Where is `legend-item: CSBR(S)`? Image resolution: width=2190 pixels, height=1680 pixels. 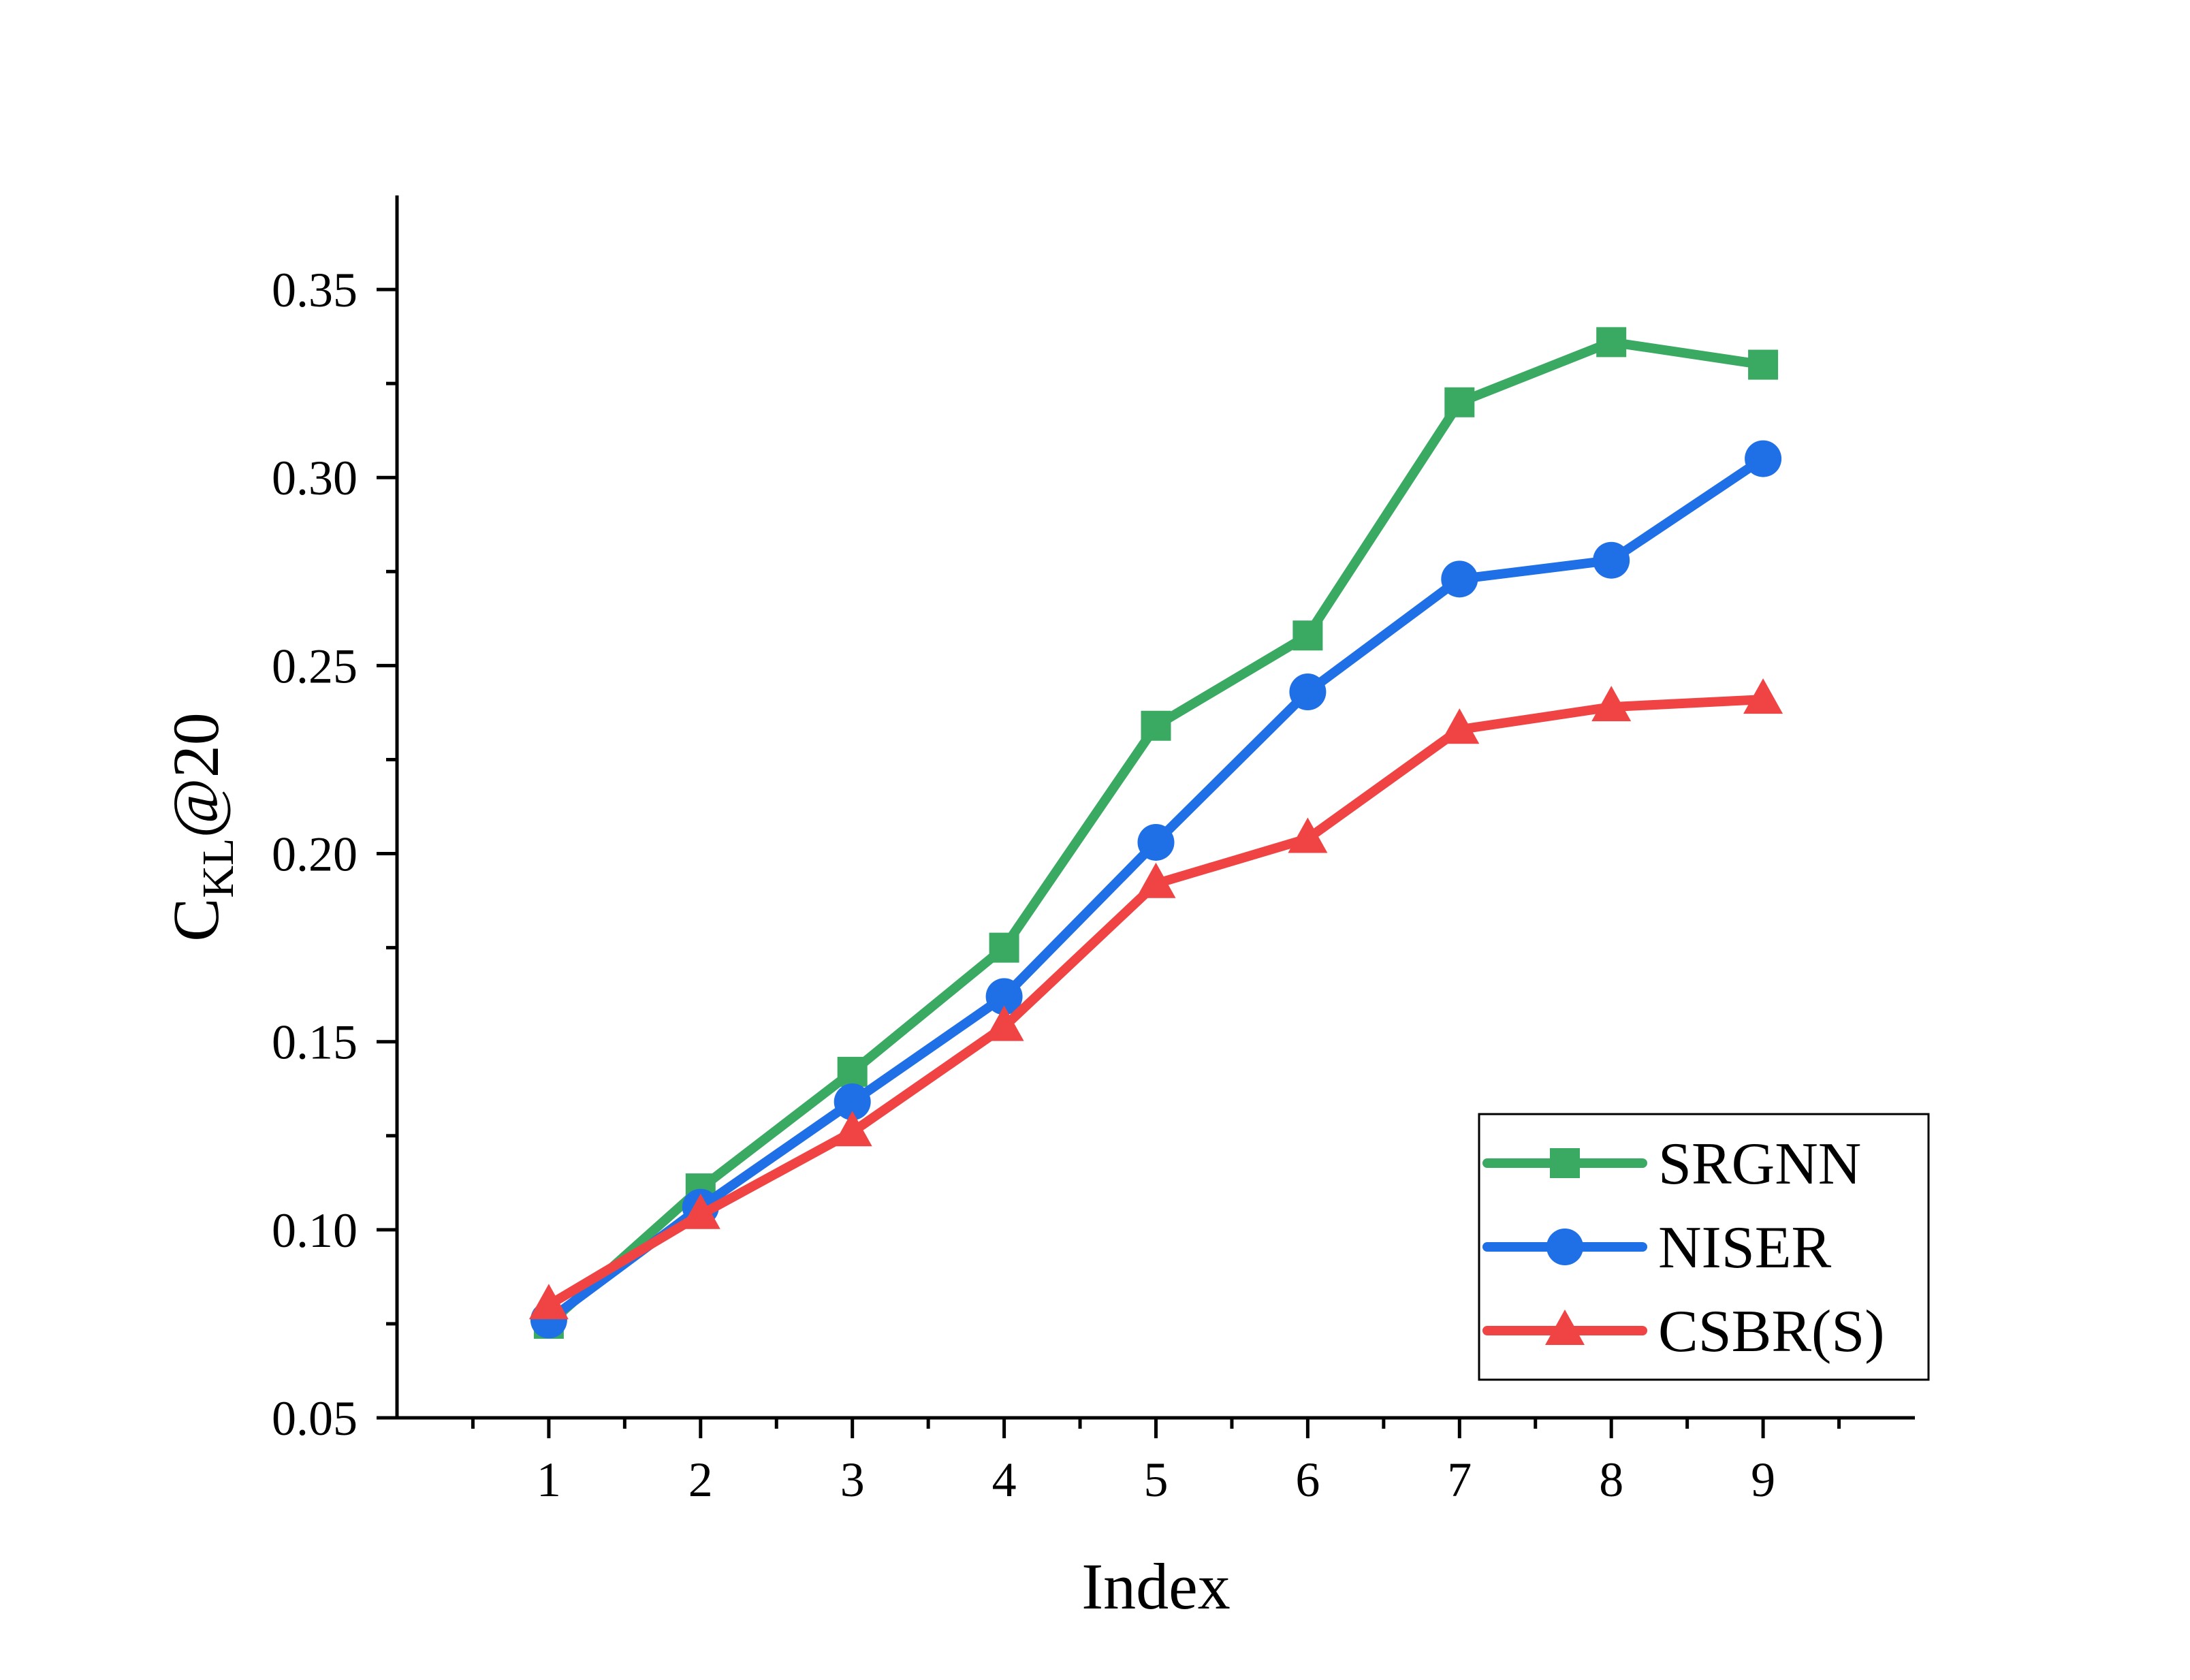 legend-item: CSBR(S) is located at coordinates (1683, 1332).